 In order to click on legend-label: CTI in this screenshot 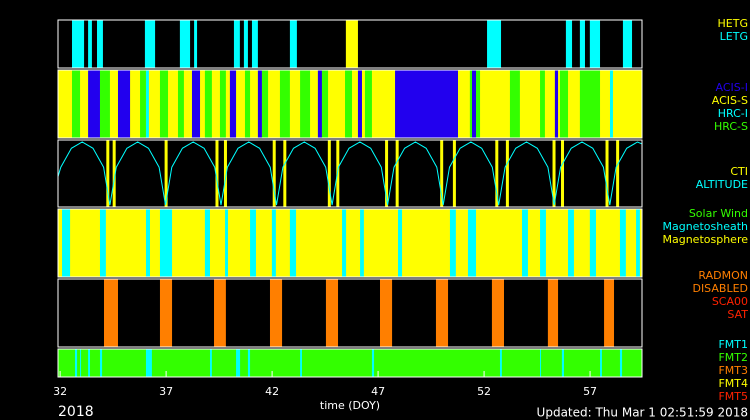, I will do `click(739, 171)`.